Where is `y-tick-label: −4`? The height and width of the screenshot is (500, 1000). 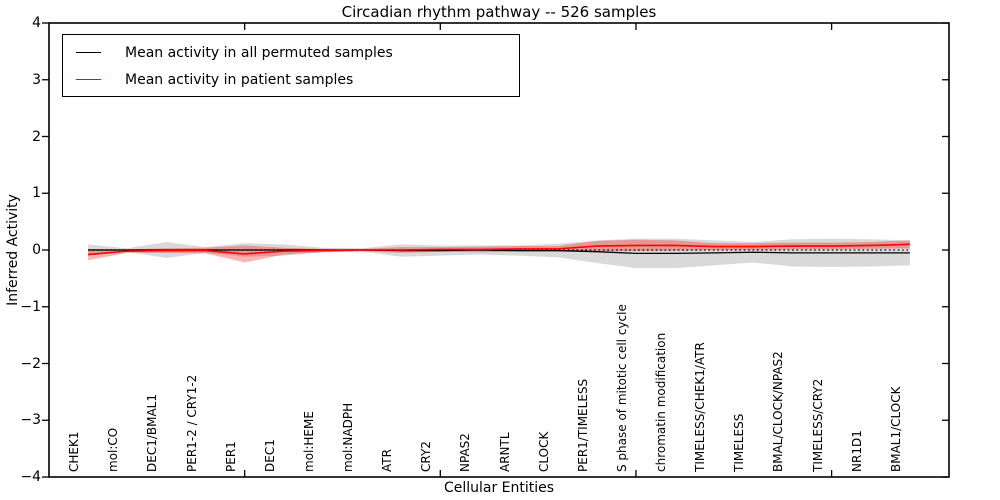
y-tick-label: −4 is located at coordinates (30, 477).